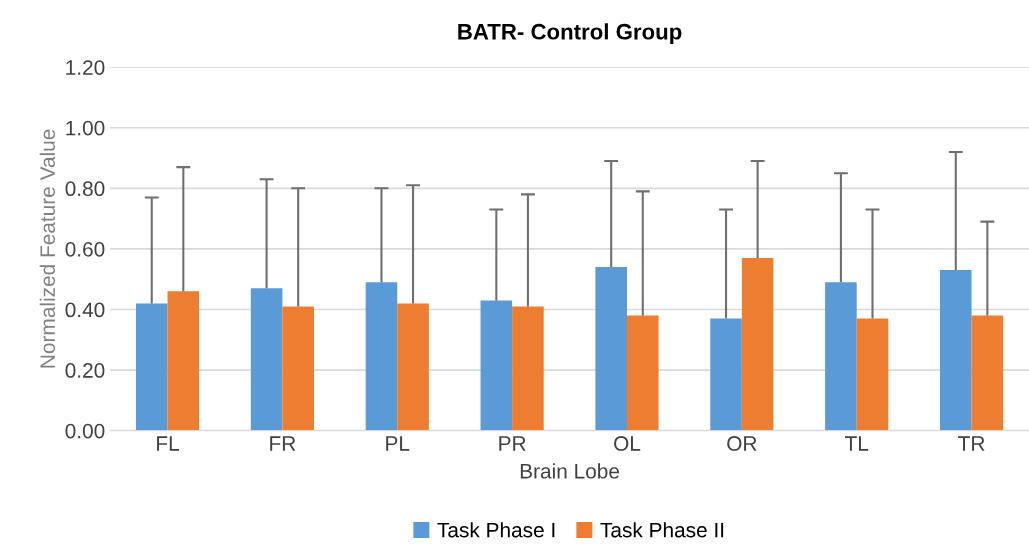 This screenshot has width=1029, height=555. Describe the element at coordinates (85, 189) in the screenshot. I see `y-tick-label: 0.80` at that location.